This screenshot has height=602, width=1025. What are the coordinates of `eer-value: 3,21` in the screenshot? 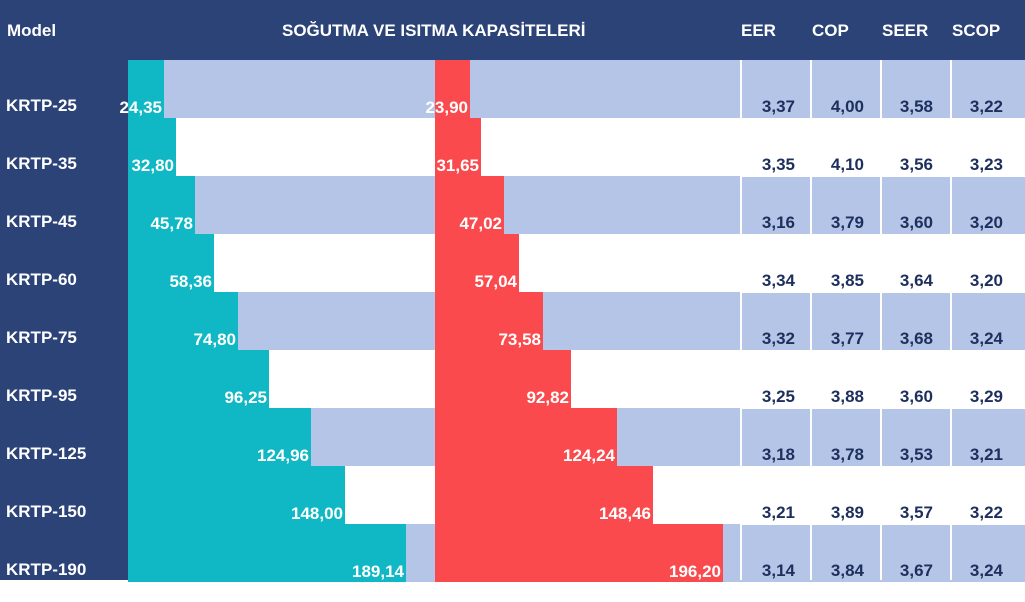 It's located at (778, 512).